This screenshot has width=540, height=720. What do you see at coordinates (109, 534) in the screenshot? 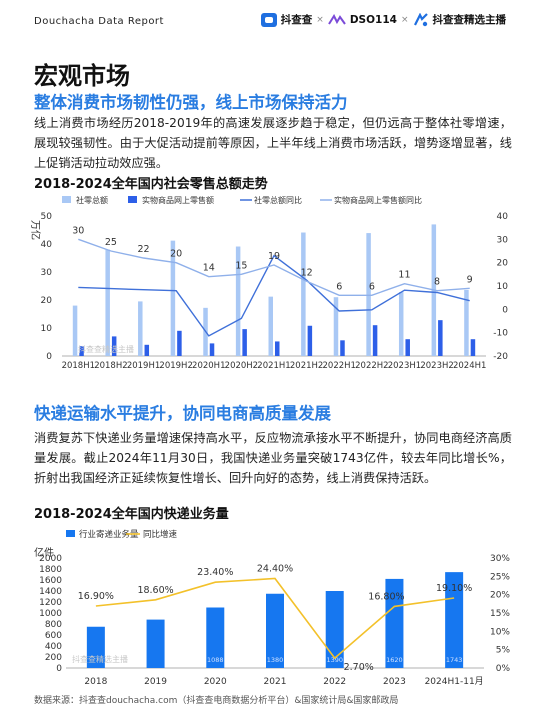
I see `legend-label: 行业寄递业务量` at bounding box center [109, 534].